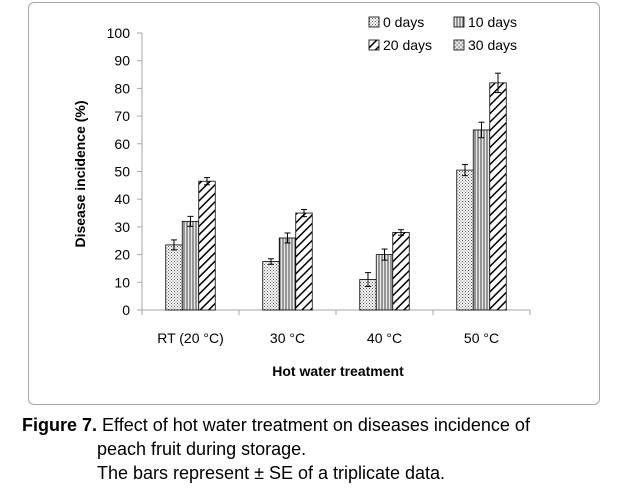 The image size is (618, 497). Describe the element at coordinates (126, 310) in the screenshot. I see `y-tick-label: 0` at that location.